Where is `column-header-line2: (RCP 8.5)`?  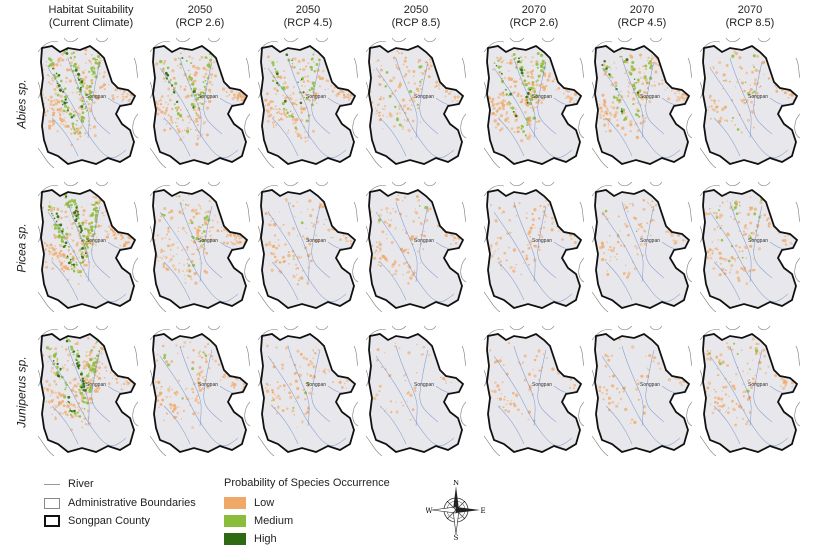
column-header-line2: (RCP 8.5) is located at coordinates (750, 23).